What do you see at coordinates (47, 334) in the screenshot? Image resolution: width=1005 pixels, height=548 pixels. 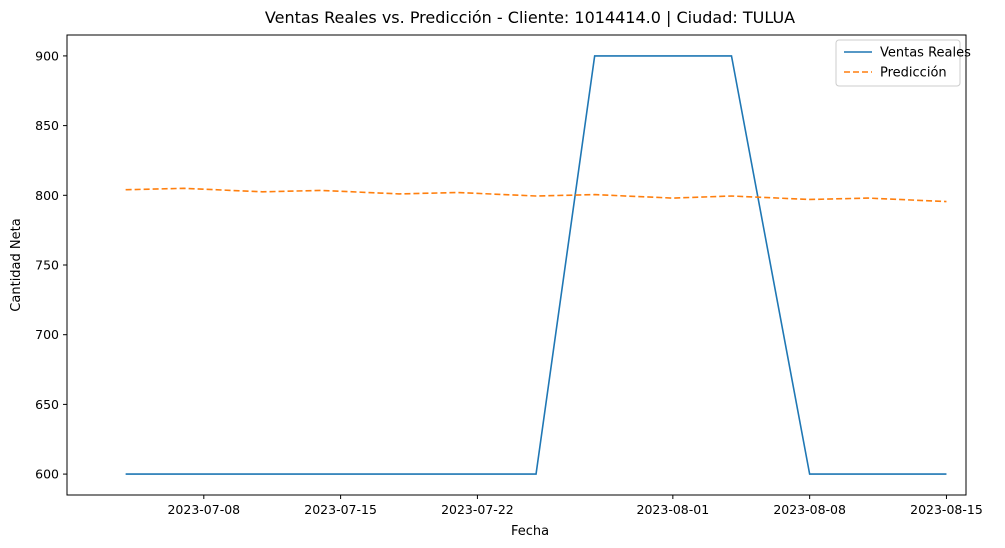 I see `y-tick-label: 700` at bounding box center [47, 334].